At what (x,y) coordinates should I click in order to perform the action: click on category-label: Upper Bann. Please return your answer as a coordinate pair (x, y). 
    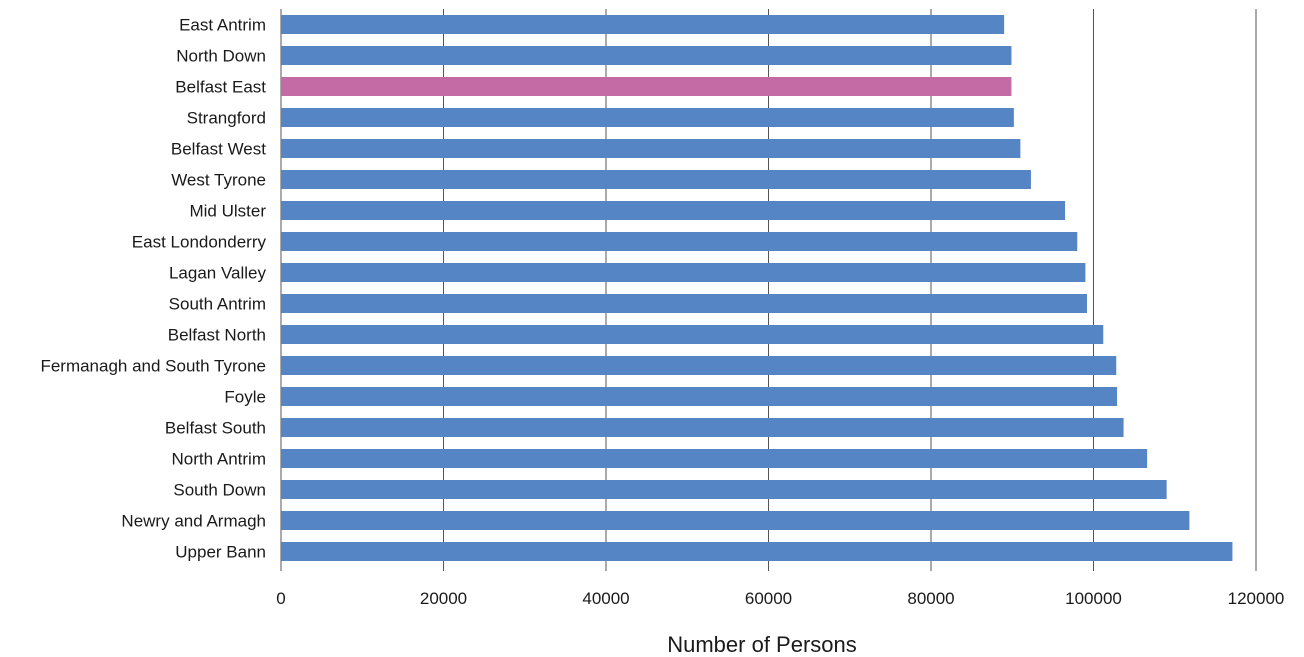
    Looking at the image, I should click on (220, 552).